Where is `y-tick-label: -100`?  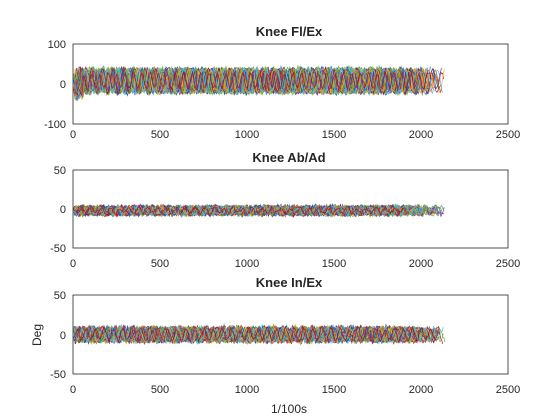
y-tick-label: -100 is located at coordinates (55, 125).